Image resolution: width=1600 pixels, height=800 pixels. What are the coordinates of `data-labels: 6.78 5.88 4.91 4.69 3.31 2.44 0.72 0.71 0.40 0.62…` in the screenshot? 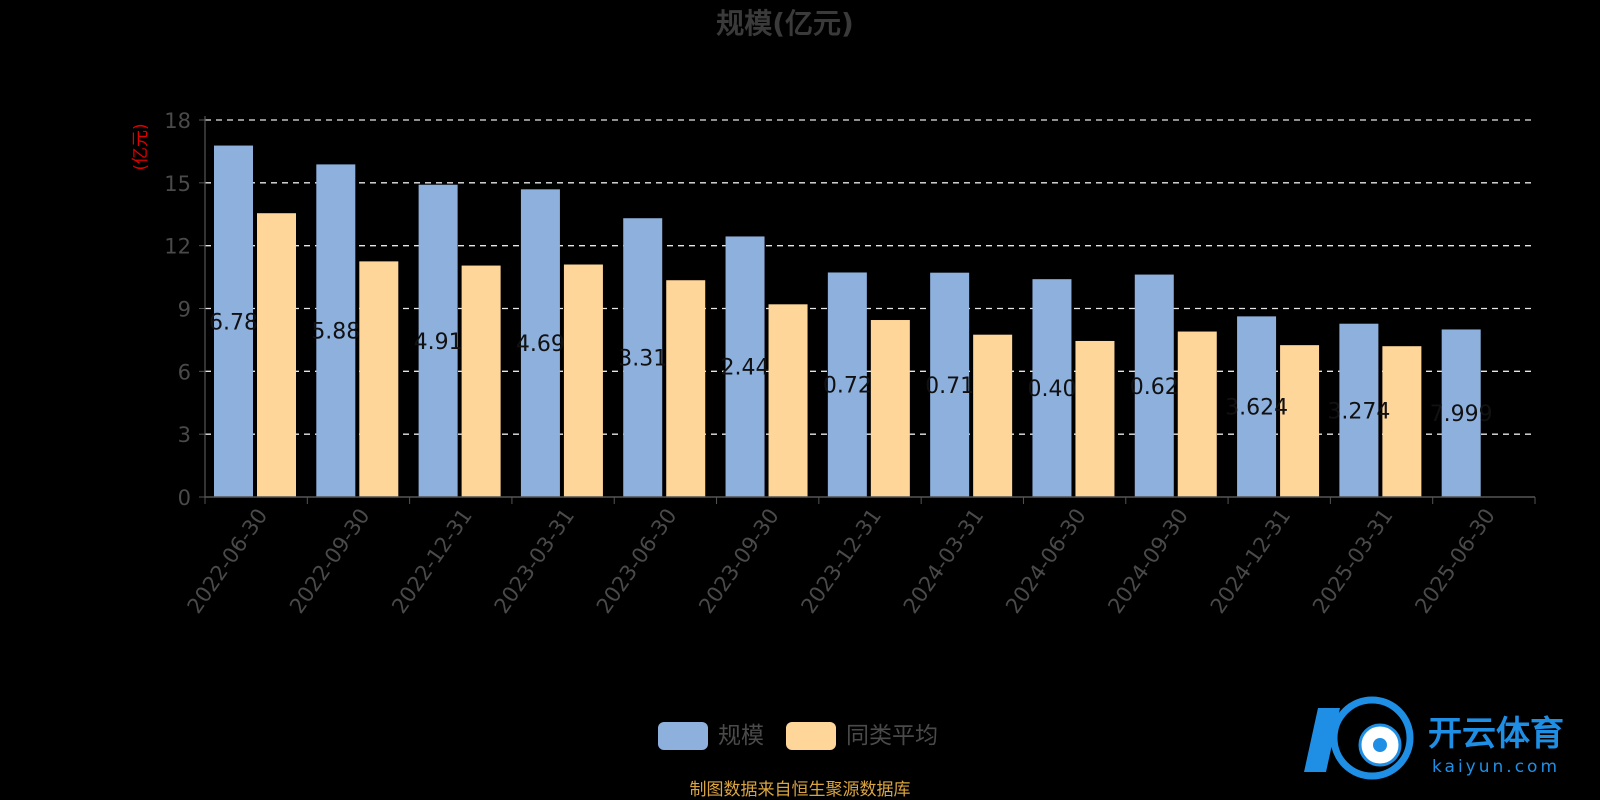 It's located at (851, 368).